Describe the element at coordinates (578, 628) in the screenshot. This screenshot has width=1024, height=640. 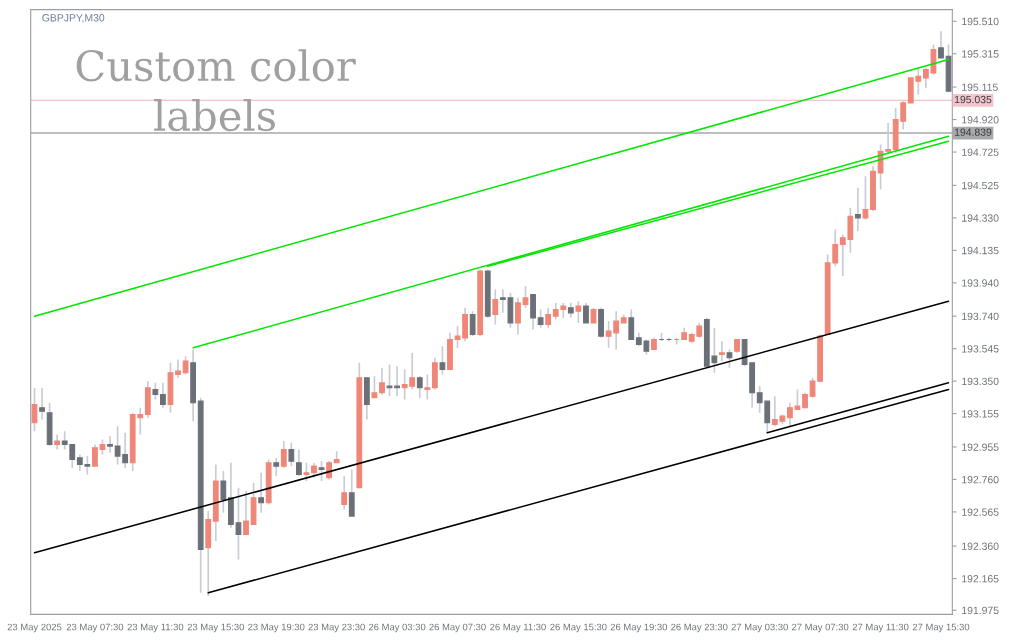
I see `x-tick-label: 26 May 15:30` at that location.